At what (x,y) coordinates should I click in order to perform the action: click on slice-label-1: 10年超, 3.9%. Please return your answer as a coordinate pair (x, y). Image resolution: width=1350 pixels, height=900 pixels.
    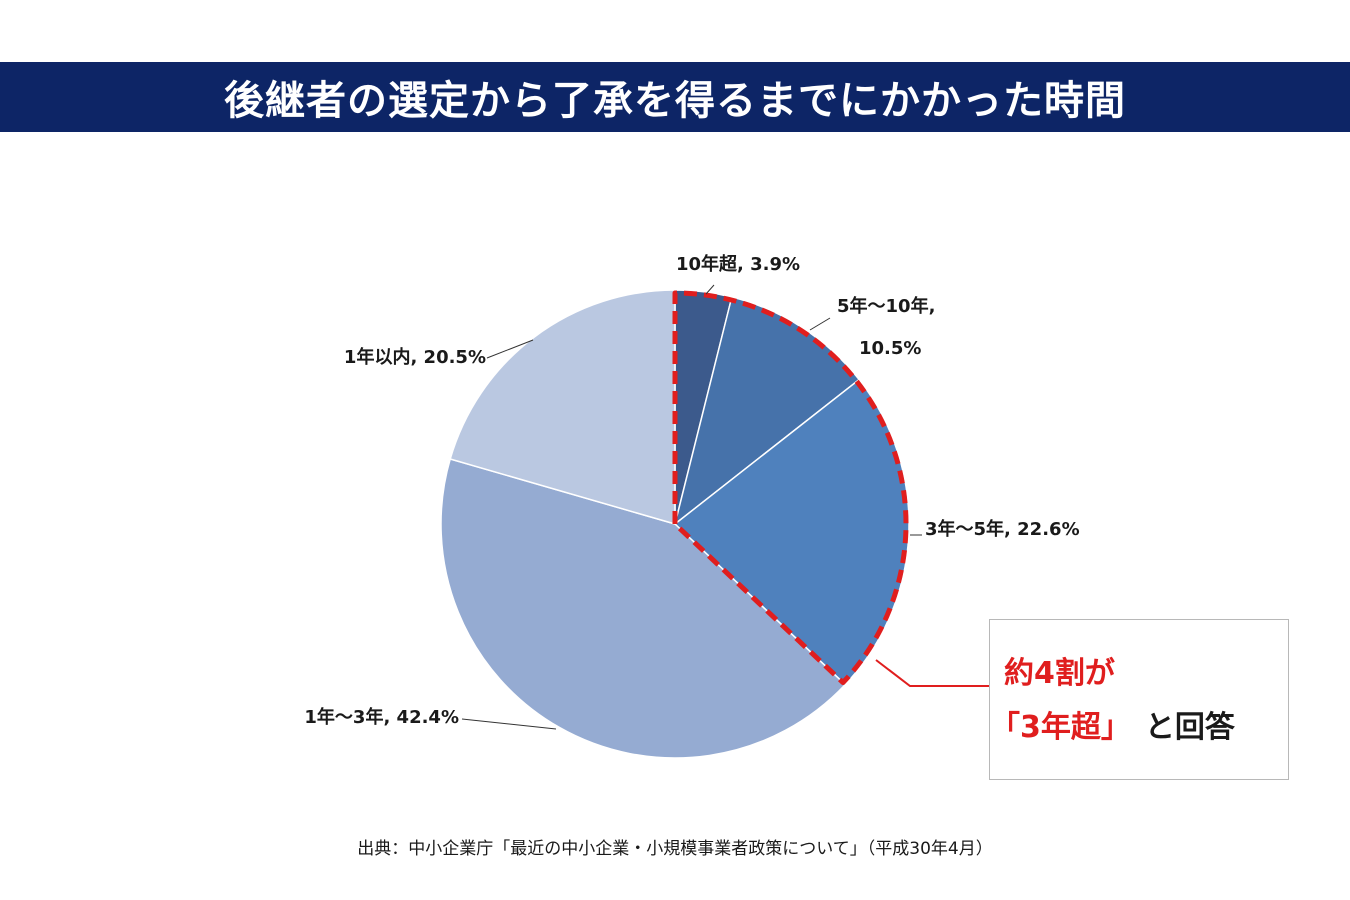
    Looking at the image, I should click on (738, 264).